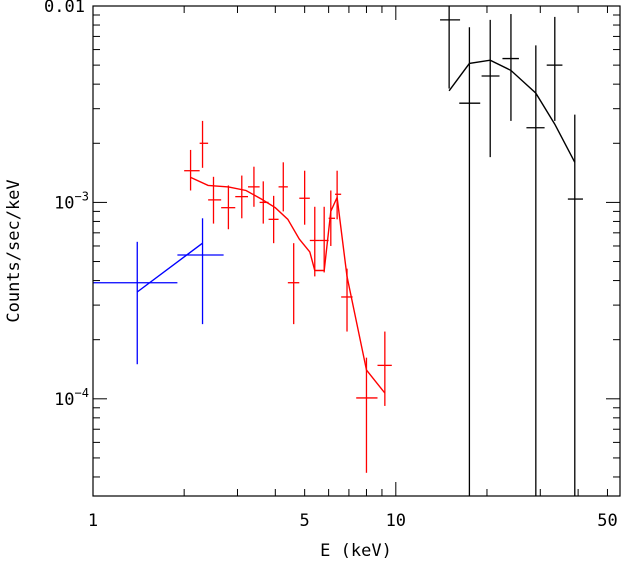 This screenshot has height=564, width=625. I want to click on x-tick-label: 10, so click(396, 521).